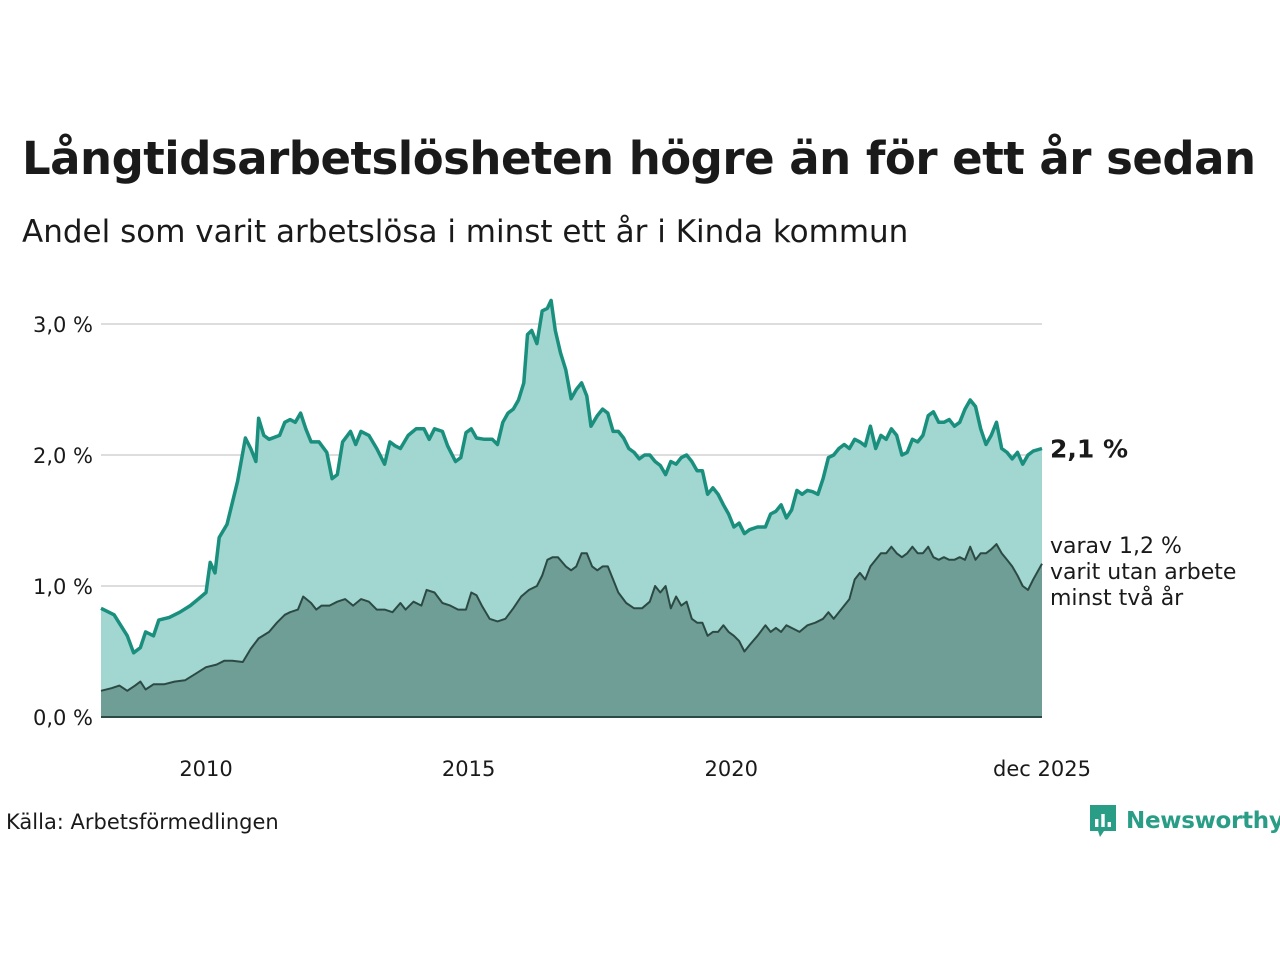 The image size is (1280, 960). Describe the element at coordinates (1089, 448) in the screenshot. I see `total-end-label: 2,1 %` at that location.